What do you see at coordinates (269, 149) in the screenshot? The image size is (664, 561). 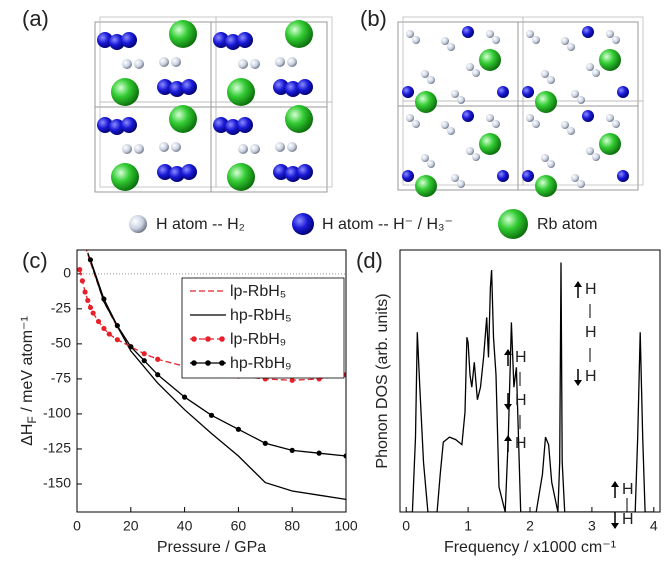 I see `unit-cell` at bounding box center [269, 149].